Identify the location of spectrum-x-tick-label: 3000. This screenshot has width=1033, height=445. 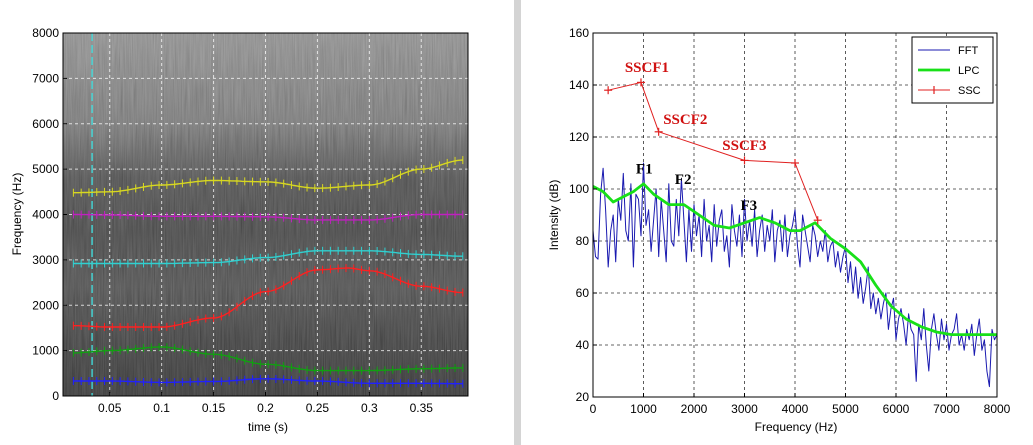
(744, 409).